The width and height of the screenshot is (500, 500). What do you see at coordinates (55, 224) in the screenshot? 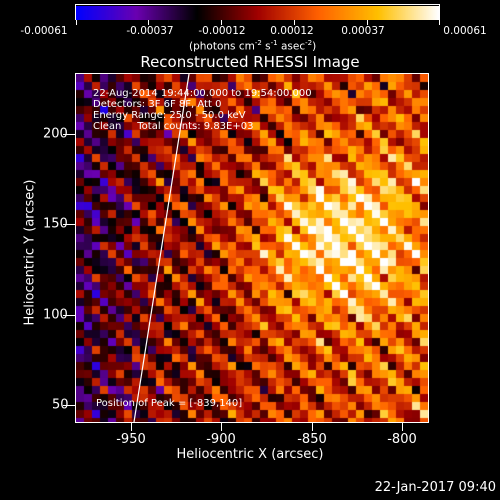
I see `y-tick-label: 150` at bounding box center [55, 224].